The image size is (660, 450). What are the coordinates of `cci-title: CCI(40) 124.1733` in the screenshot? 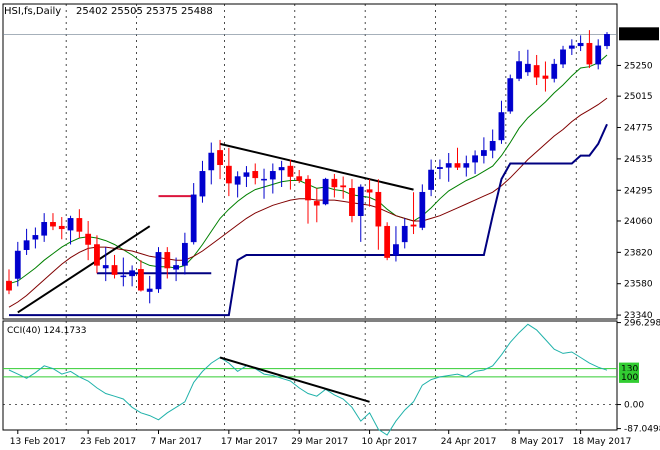 It's located at (47, 331).